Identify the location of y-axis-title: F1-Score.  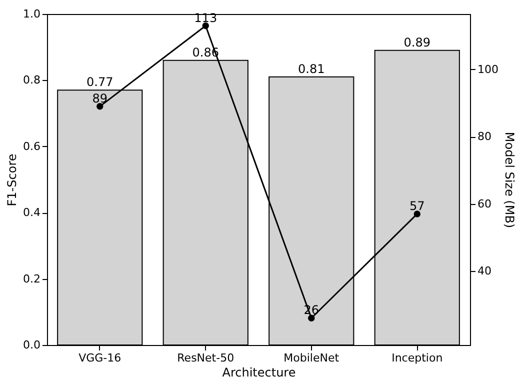
(12, 180).